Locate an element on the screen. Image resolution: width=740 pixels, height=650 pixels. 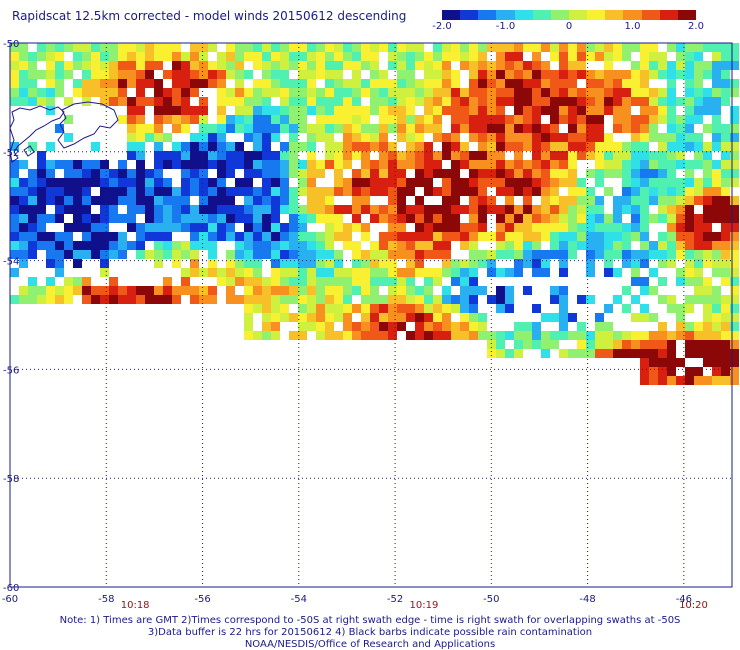
longitude-label: -48 is located at coordinates (587, 599).